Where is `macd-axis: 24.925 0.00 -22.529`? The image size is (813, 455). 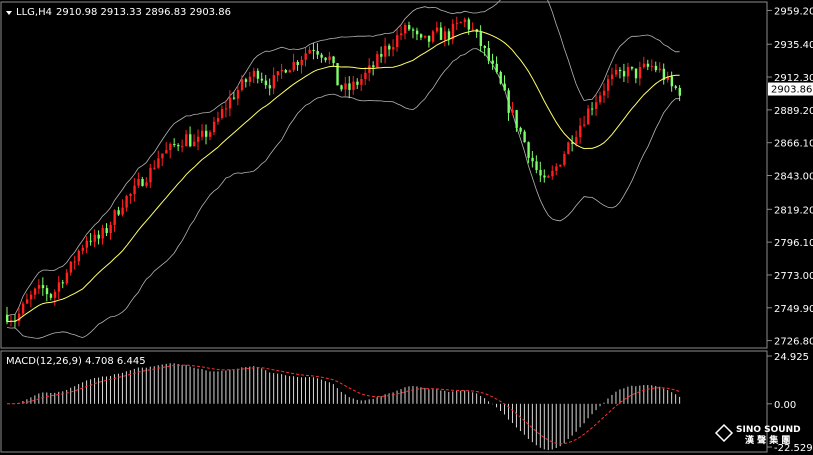 macd-axis: 24.925 0.00 -22.529 is located at coordinates (790, 403).